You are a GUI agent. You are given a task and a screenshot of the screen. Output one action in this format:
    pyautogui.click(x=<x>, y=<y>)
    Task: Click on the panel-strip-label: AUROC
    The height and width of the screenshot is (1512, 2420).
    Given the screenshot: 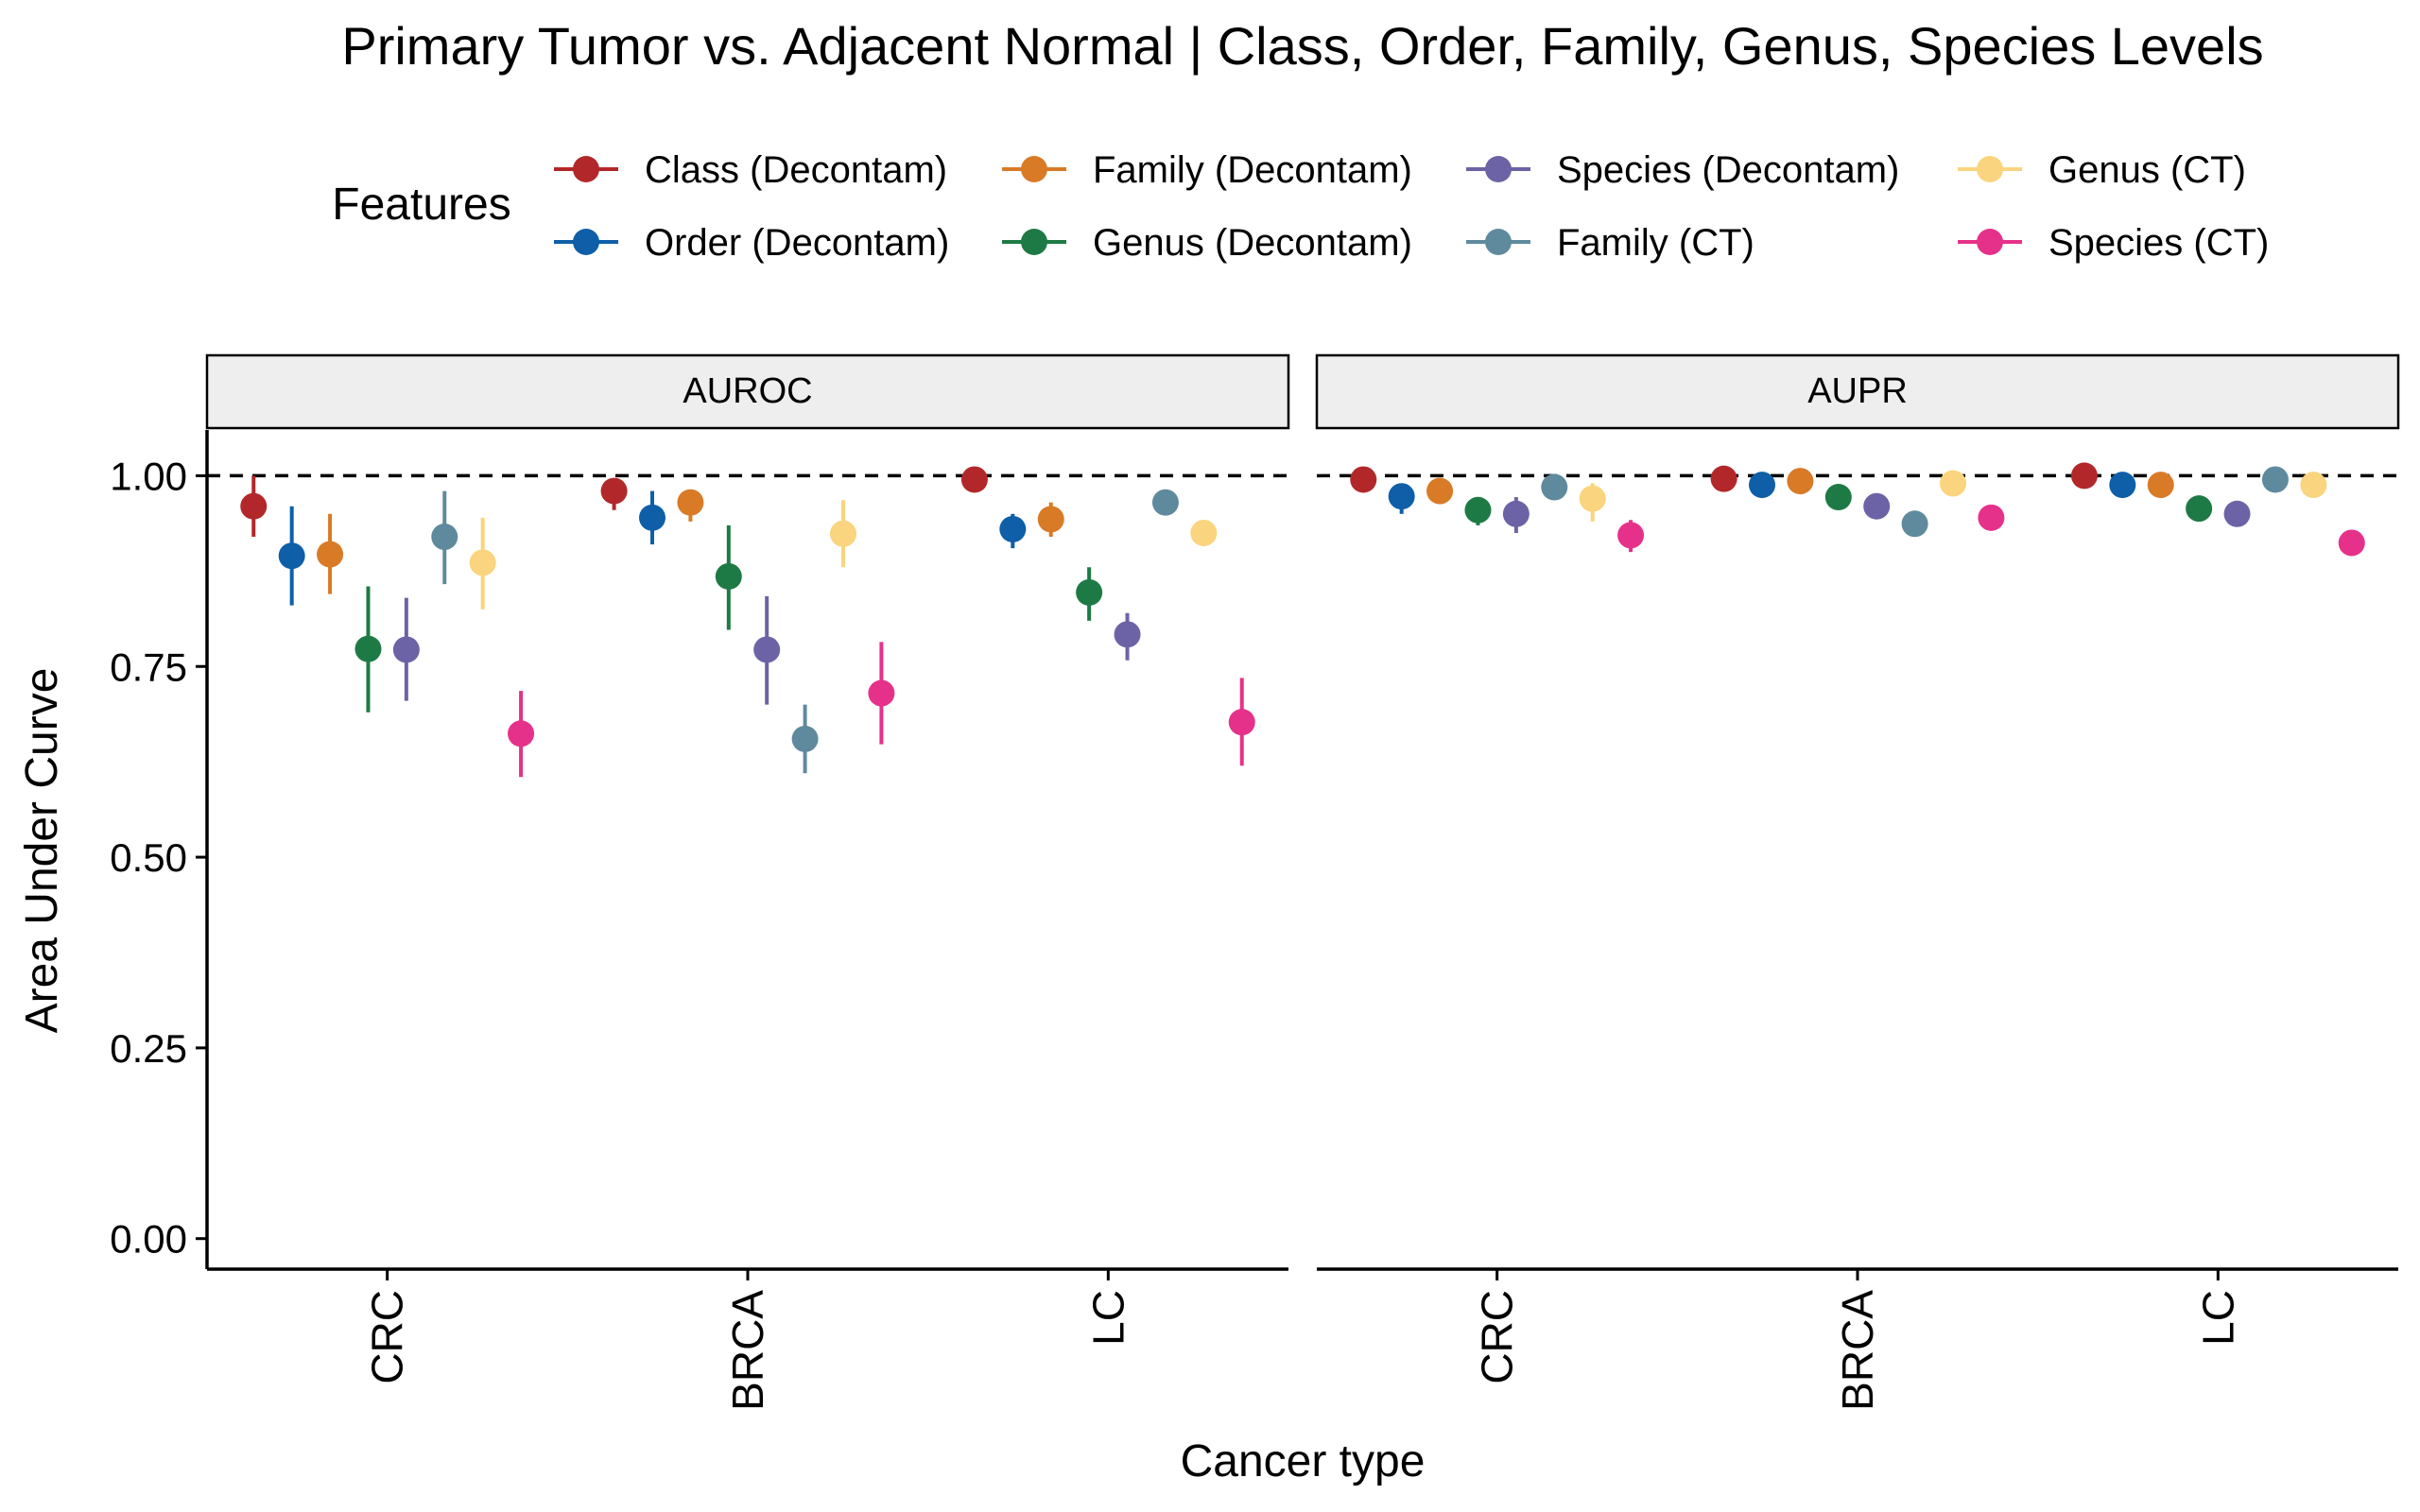 What is the action you would take?
    pyautogui.click(x=747, y=391)
    